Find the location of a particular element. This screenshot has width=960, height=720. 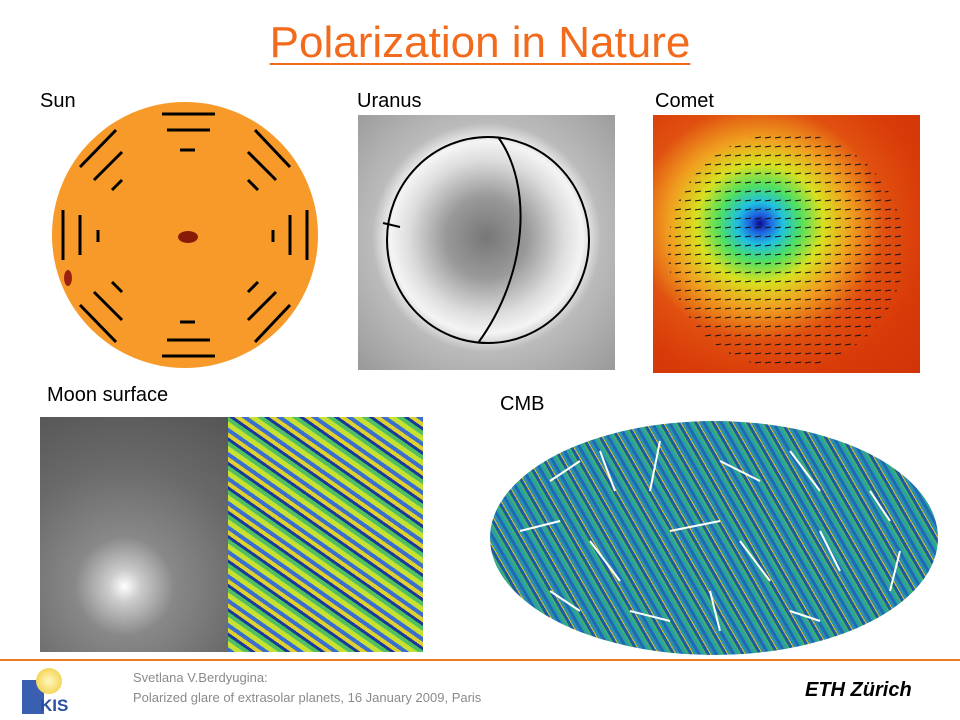

sun-image is located at coordinates (185, 235).